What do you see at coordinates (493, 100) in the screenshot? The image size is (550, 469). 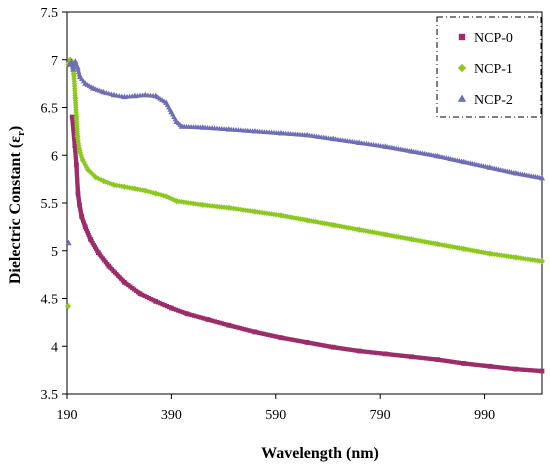 I see `legend-label-ncp-2: NCP-2` at bounding box center [493, 100].